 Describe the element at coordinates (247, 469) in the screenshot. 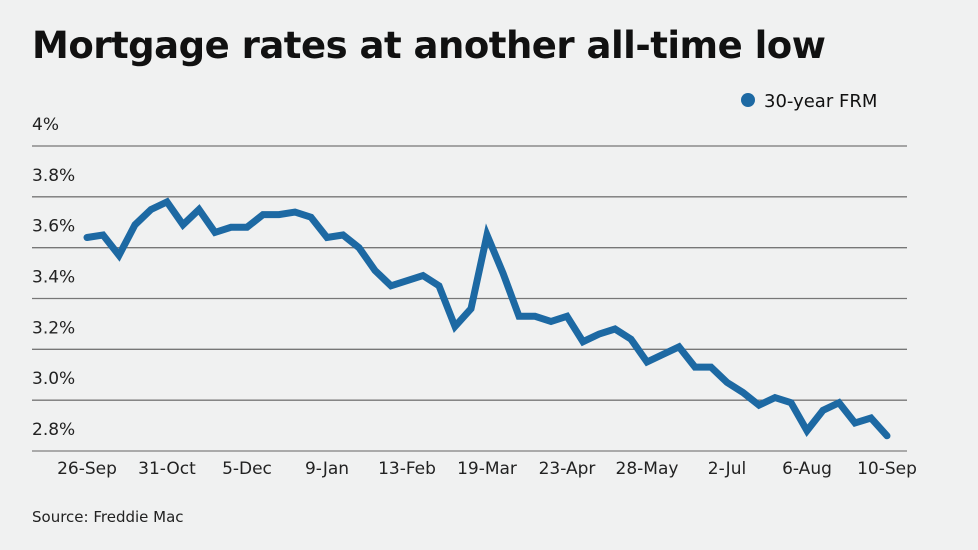

I see `x-tick-label: 5-Dec` at that location.